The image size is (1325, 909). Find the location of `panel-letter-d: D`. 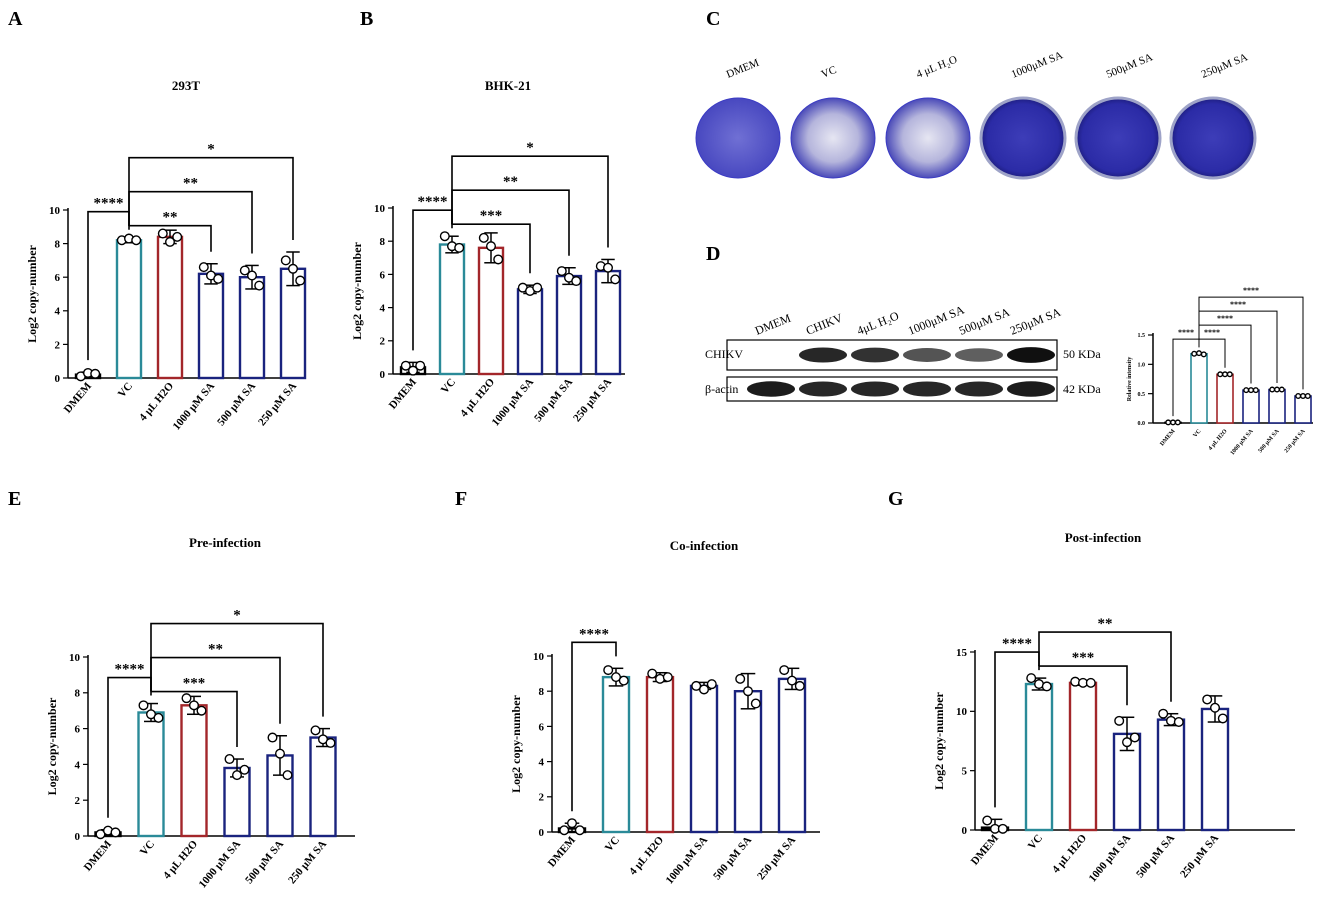

panel-letter-d: D is located at coordinates (713, 254).